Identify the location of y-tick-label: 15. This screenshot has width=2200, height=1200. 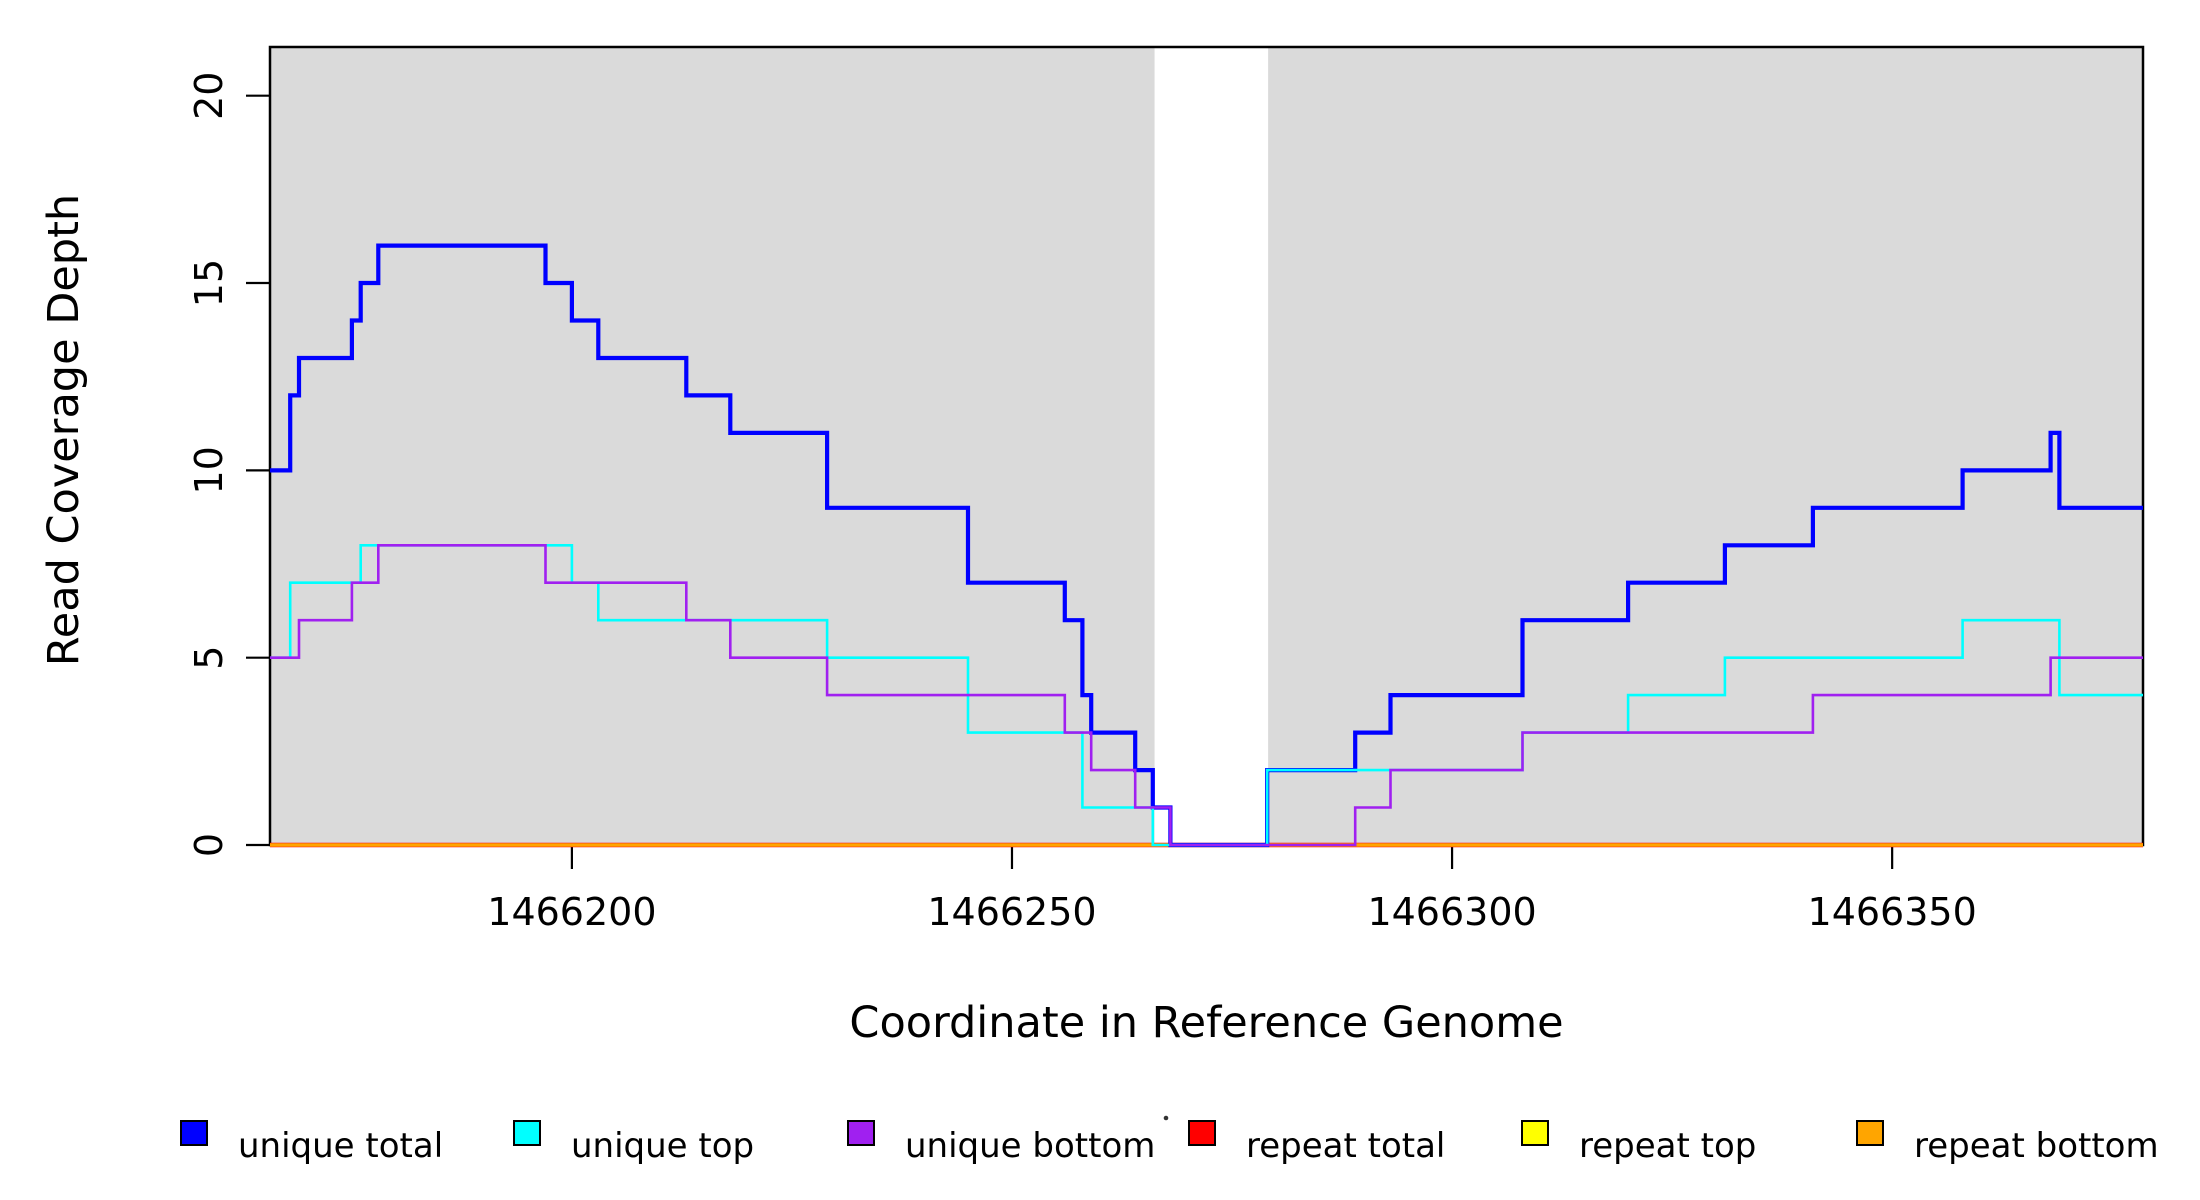
(209, 283).